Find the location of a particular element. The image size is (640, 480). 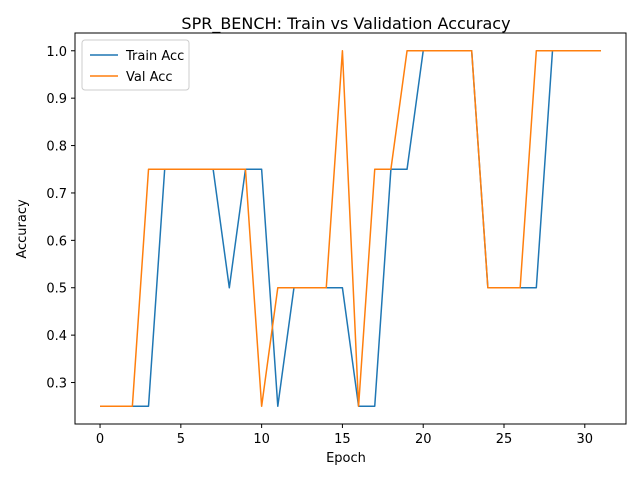

y-tick-label: 0.7 is located at coordinates (56, 194).